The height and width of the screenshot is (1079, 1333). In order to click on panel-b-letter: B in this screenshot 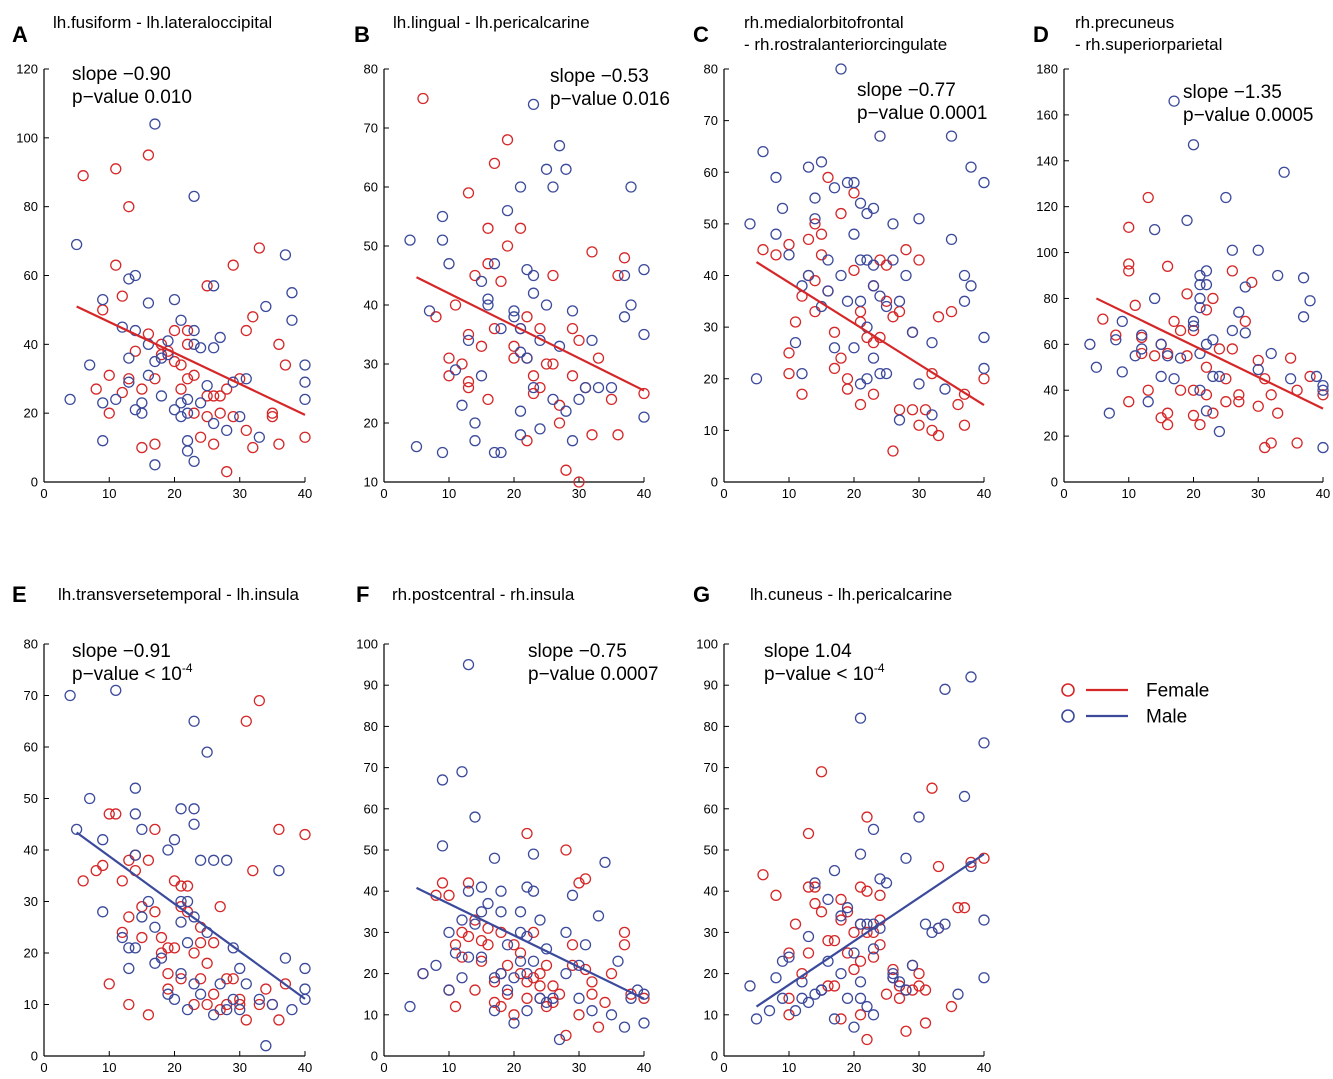, I will do `click(362, 34)`.